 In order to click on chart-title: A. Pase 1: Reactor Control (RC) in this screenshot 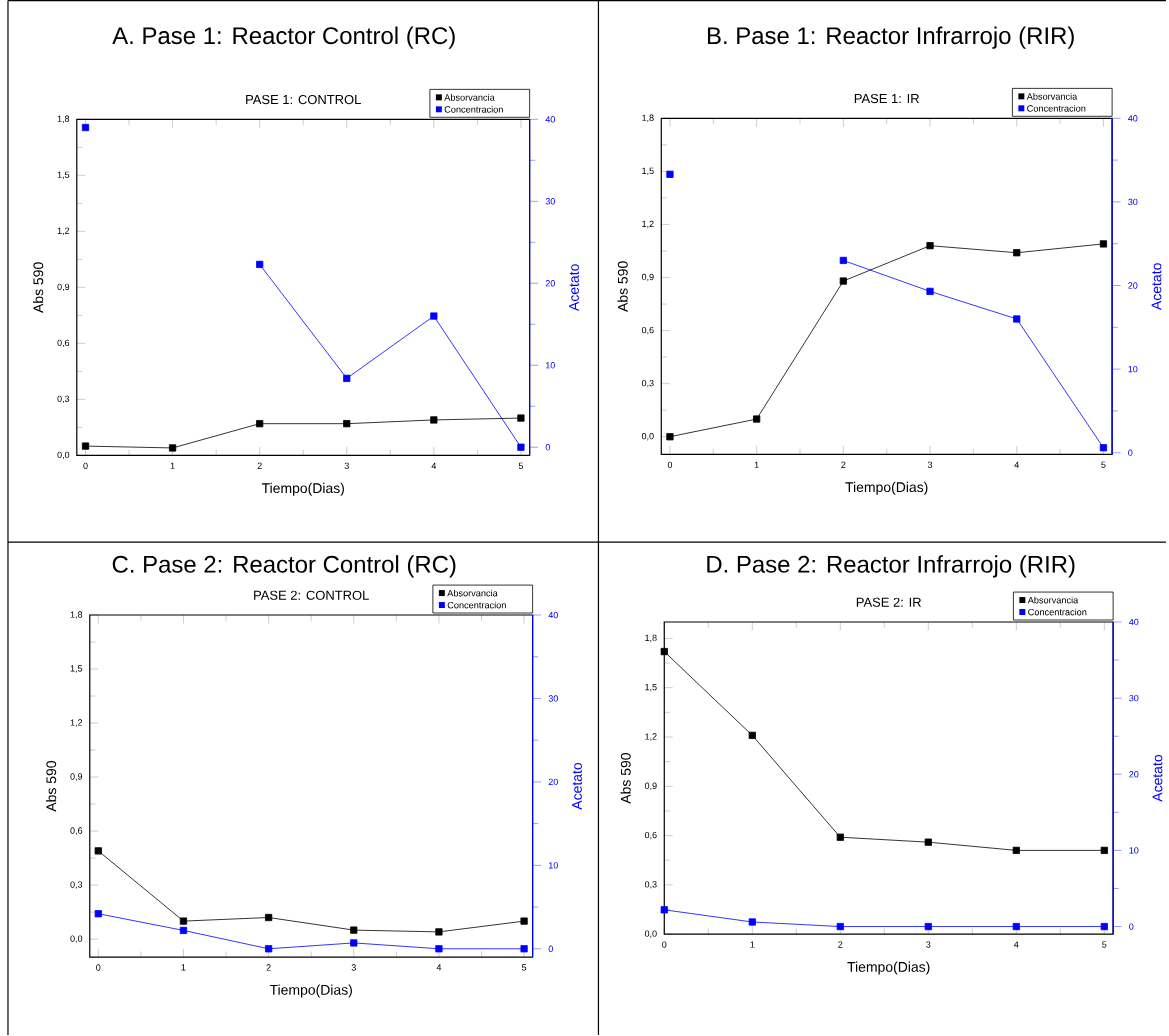, I will do `click(283, 38)`.